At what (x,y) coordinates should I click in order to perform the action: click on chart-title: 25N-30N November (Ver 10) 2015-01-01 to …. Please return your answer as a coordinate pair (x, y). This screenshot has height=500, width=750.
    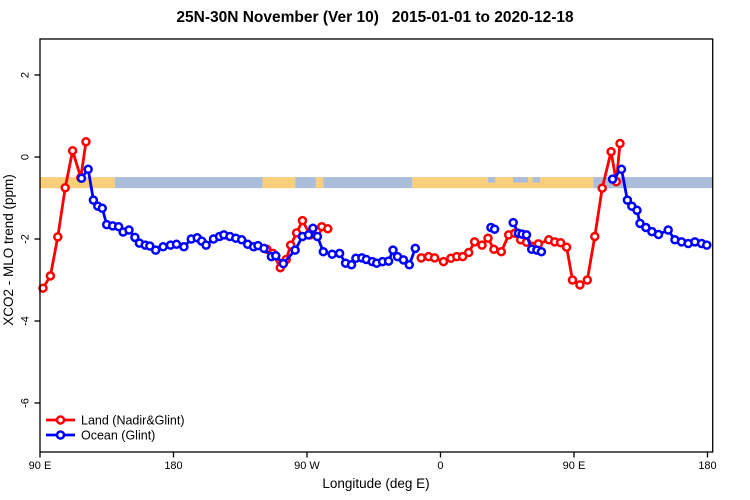
    Looking at the image, I should click on (375, 17).